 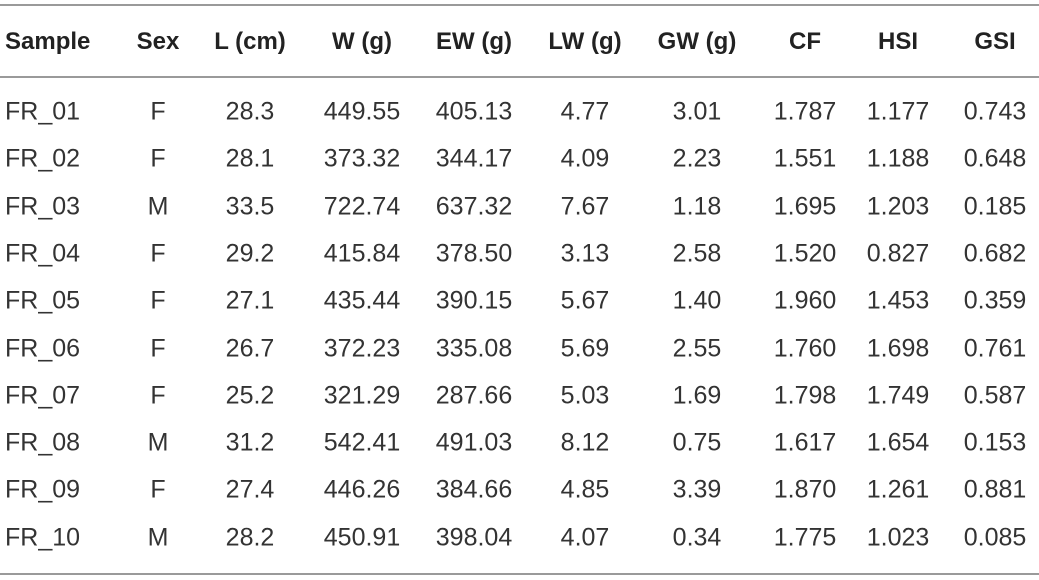 What do you see at coordinates (474, 41) in the screenshot?
I see `header-cell: EW (g)` at bounding box center [474, 41].